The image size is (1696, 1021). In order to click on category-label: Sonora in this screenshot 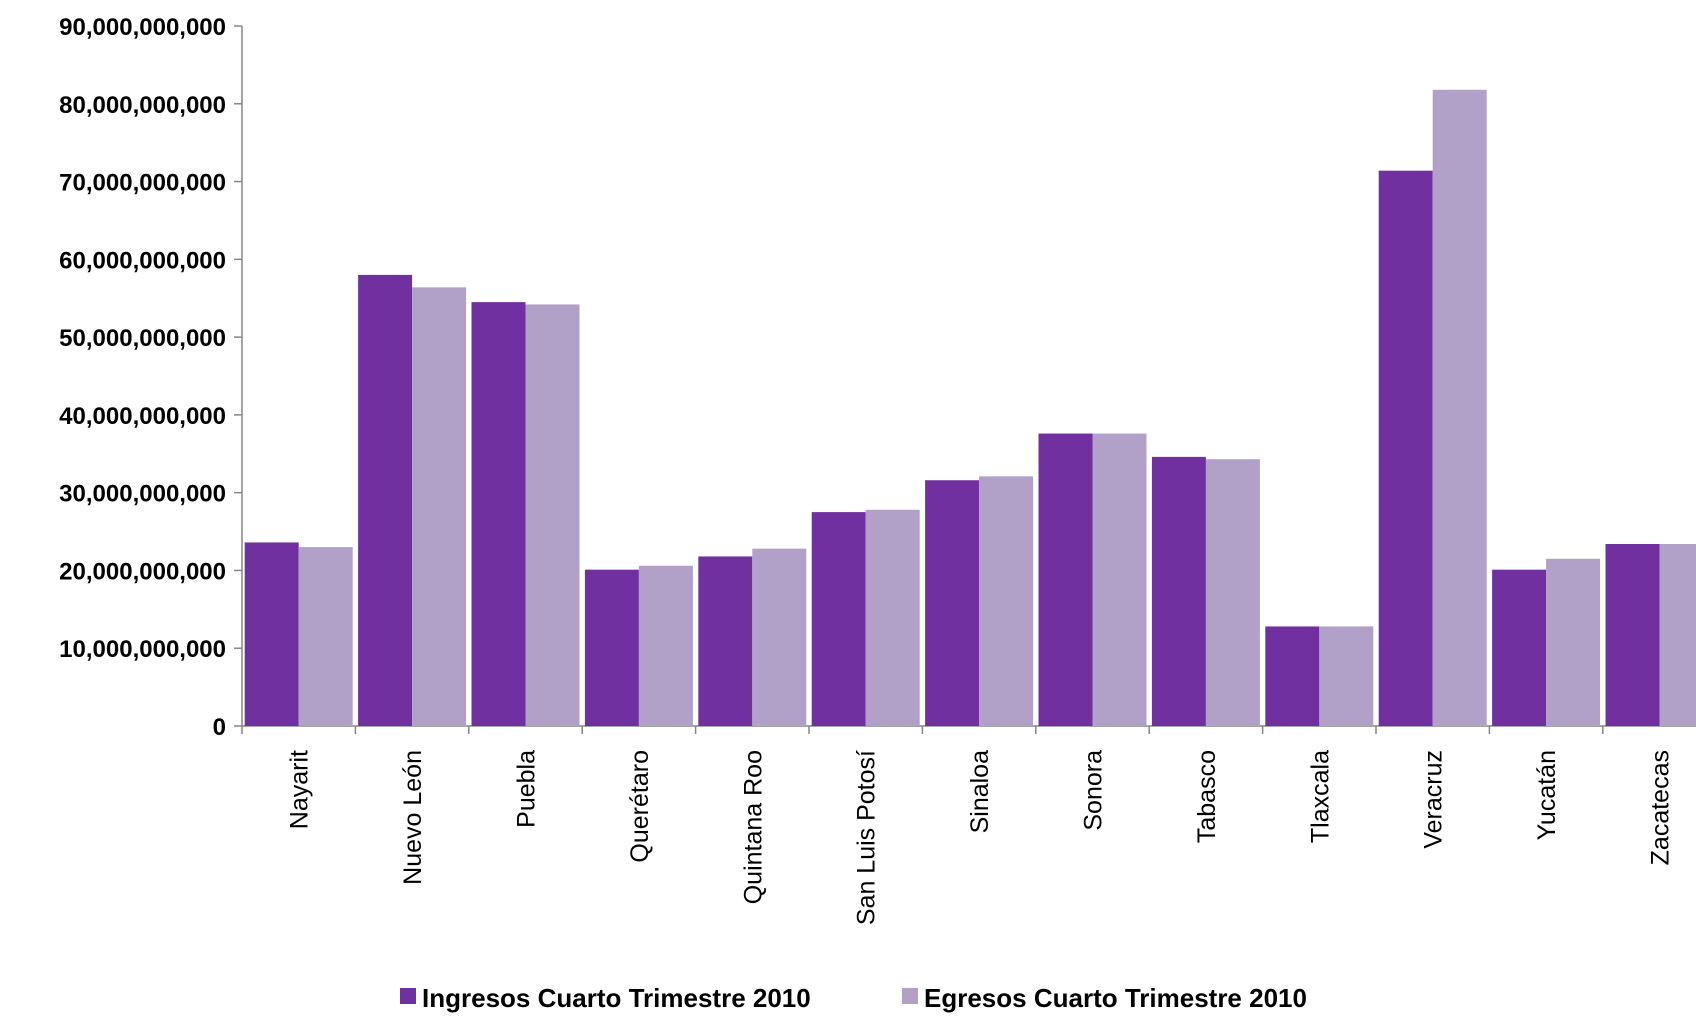, I will do `click(1094, 790)`.